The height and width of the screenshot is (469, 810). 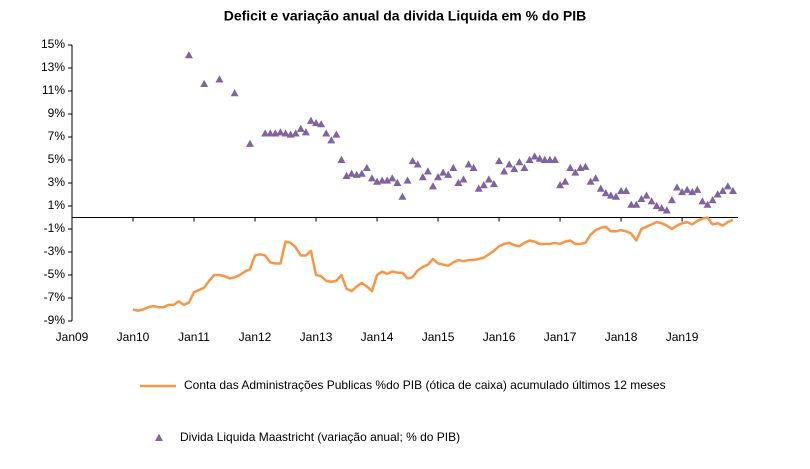 I want to click on x-tick-label: Jan12, so click(x=255, y=337).